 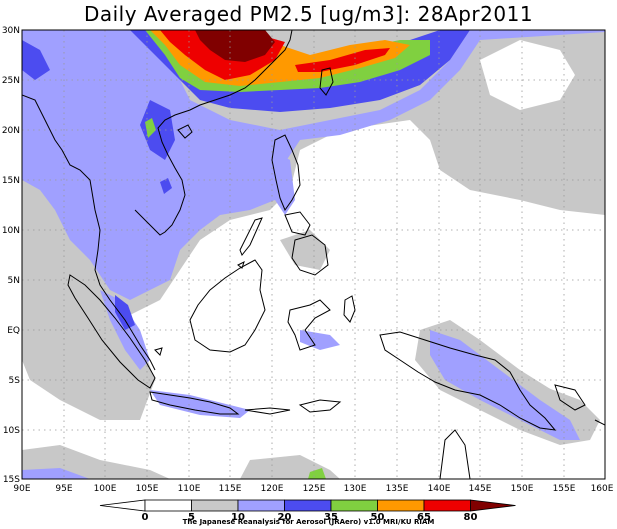 I want to click on colorbar: 0 5 10 20 35 50 65 80, so click(x=307, y=511).